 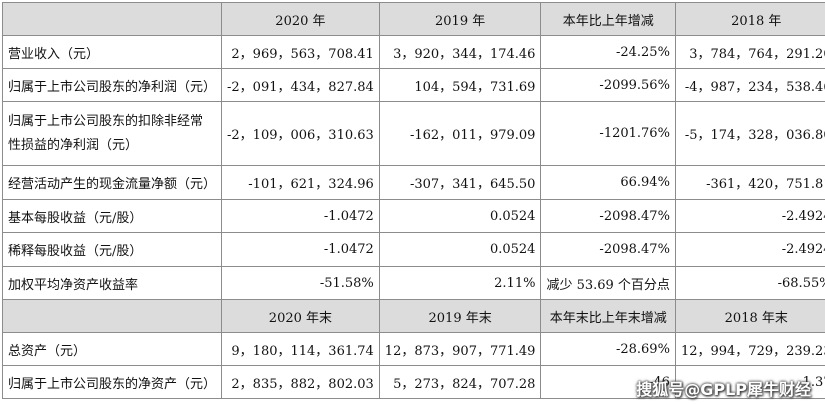 What do you see at coordinates (300, 283) in the screenshot?
I see `value-cell: -51.58%` at bounding box center [300, 283].